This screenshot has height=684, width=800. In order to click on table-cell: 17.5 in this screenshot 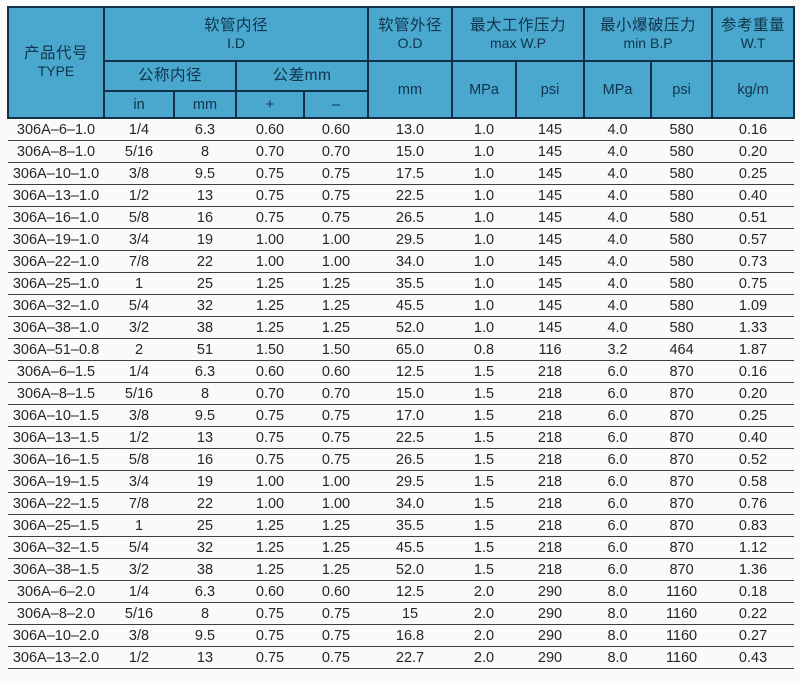, I will do `click(410, 173)`.